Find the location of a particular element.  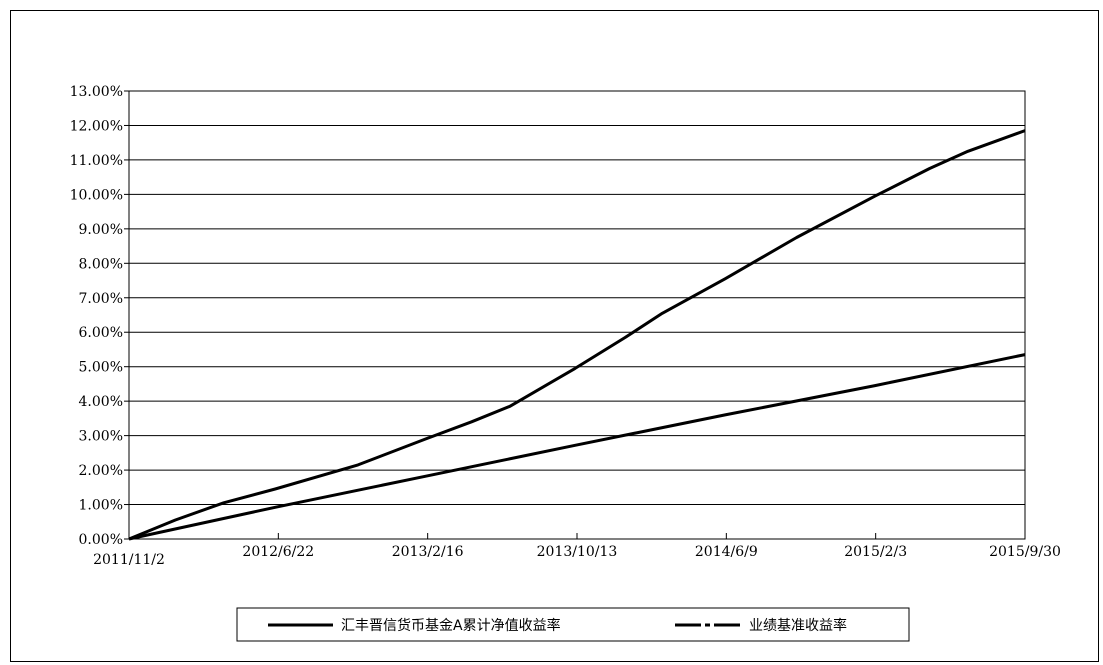

y-tick-label: 12.00% is located at coordinates (96, 126).